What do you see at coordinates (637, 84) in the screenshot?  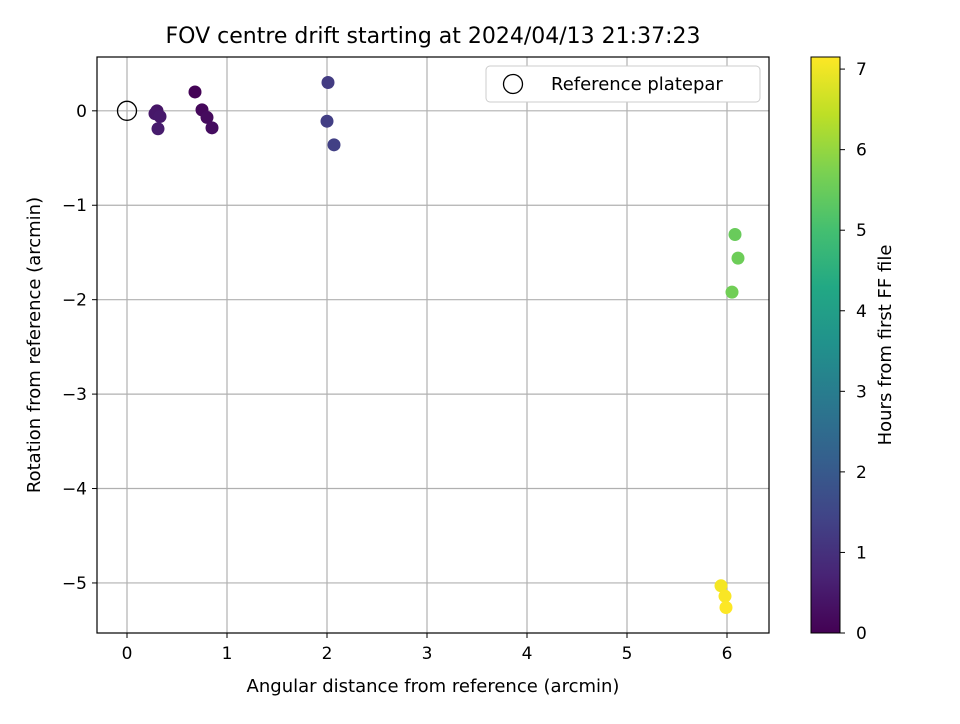 I see `legend-label: Reference platepar` at bounding box center [637, 84].